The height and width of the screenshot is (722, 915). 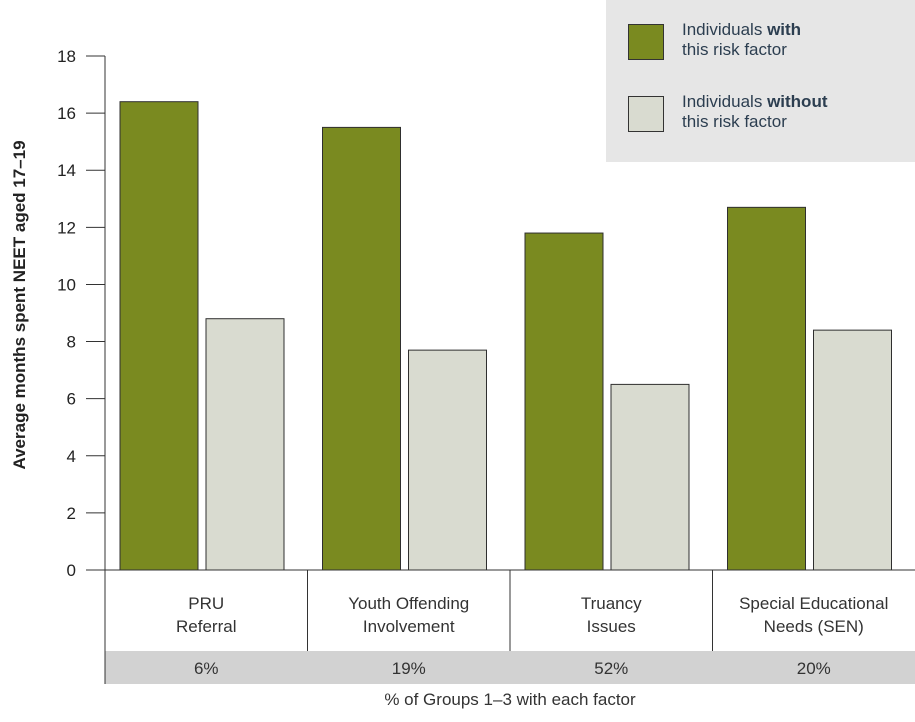 I want to click on legend-without-post: this risk factor, so click(x=734, y=121).